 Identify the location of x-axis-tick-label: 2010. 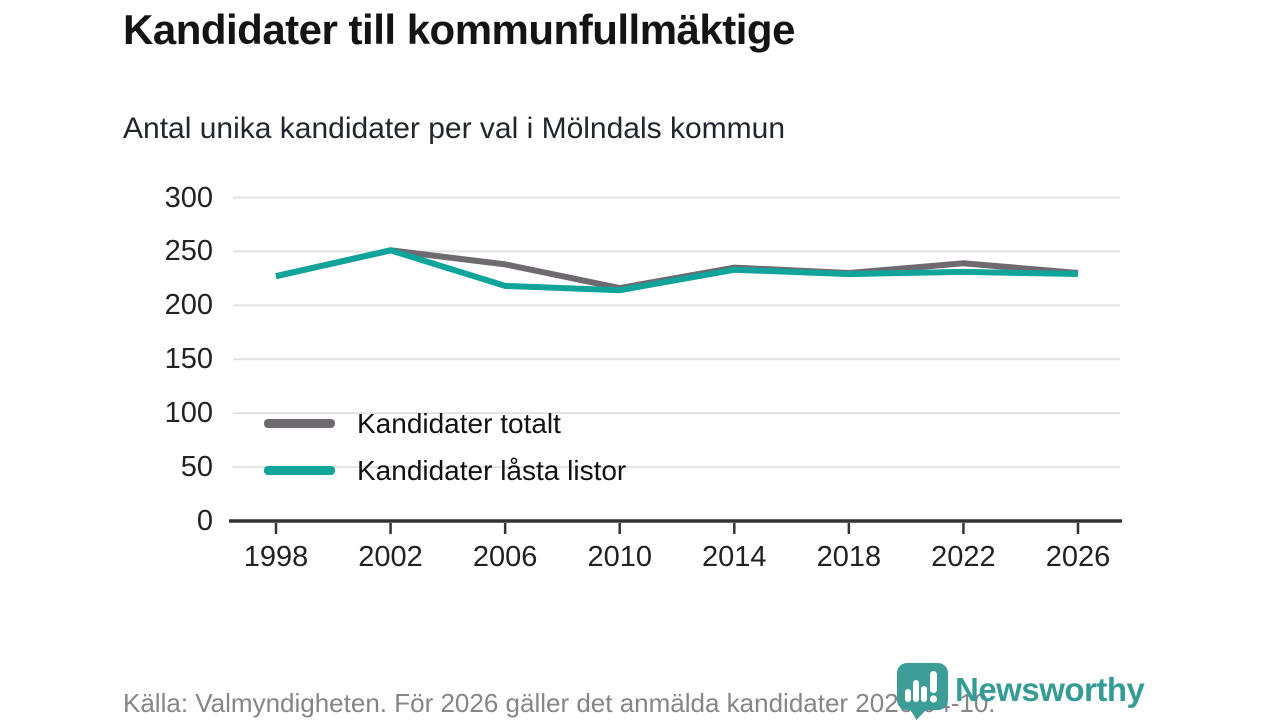
(619, 557).